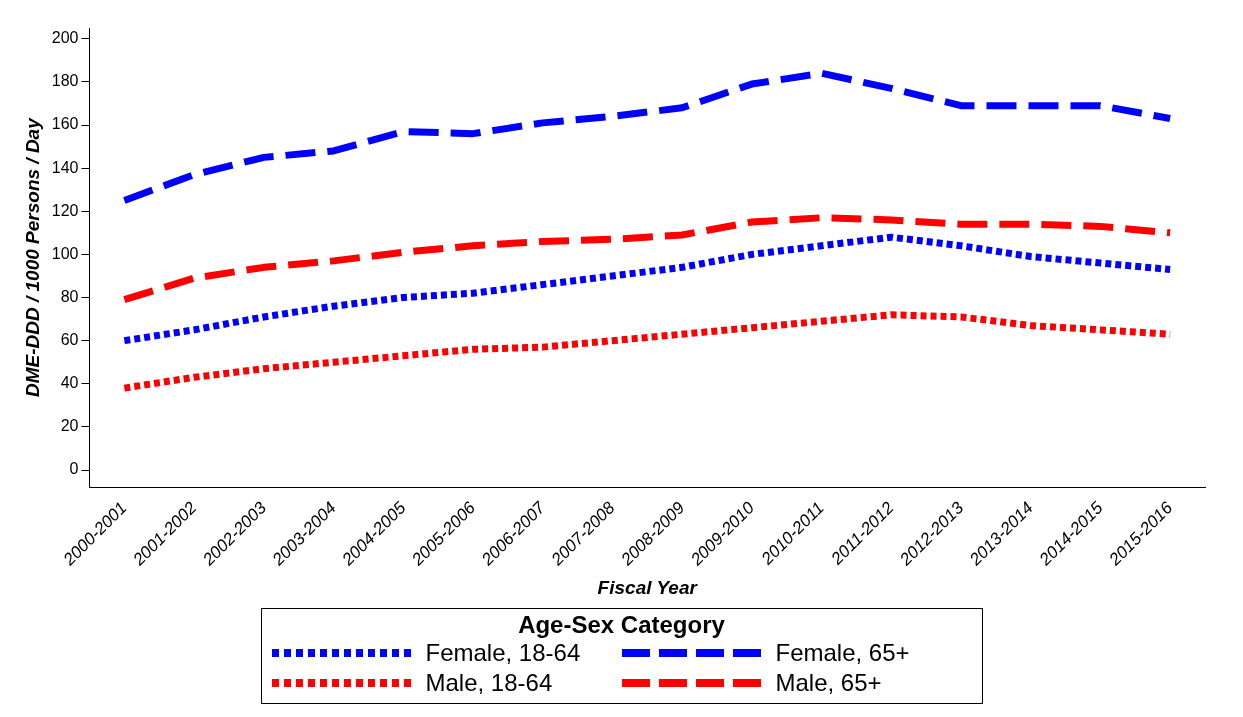  I want to click on legend-label: Male, 18-64, so click(489, 683).